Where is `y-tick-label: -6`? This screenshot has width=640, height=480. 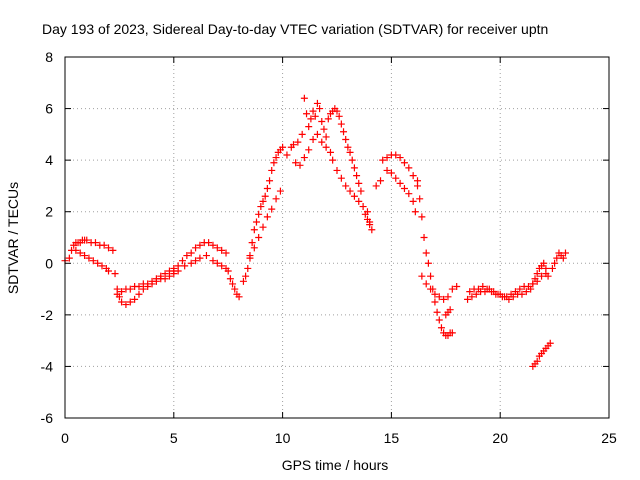
y-tick-label: -6 is located at coordinates (47, 418).